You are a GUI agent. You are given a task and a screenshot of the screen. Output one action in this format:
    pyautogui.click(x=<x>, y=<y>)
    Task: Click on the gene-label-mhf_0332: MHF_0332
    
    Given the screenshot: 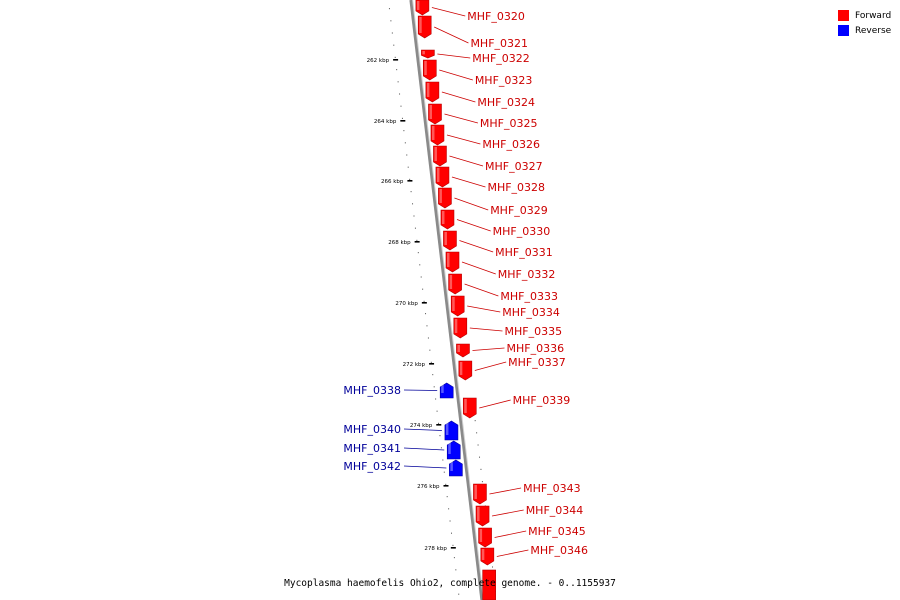 What is the action you would take?
    pyautogui.click(x=527, y=274)
    